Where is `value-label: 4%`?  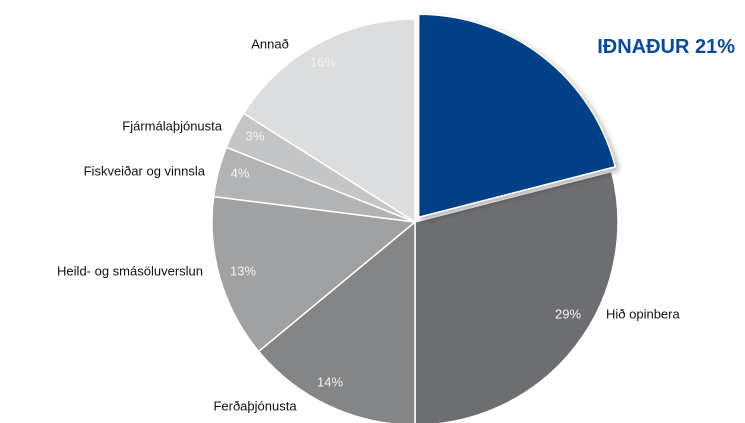 value-label: 4% is located at coordinates (240, 172).